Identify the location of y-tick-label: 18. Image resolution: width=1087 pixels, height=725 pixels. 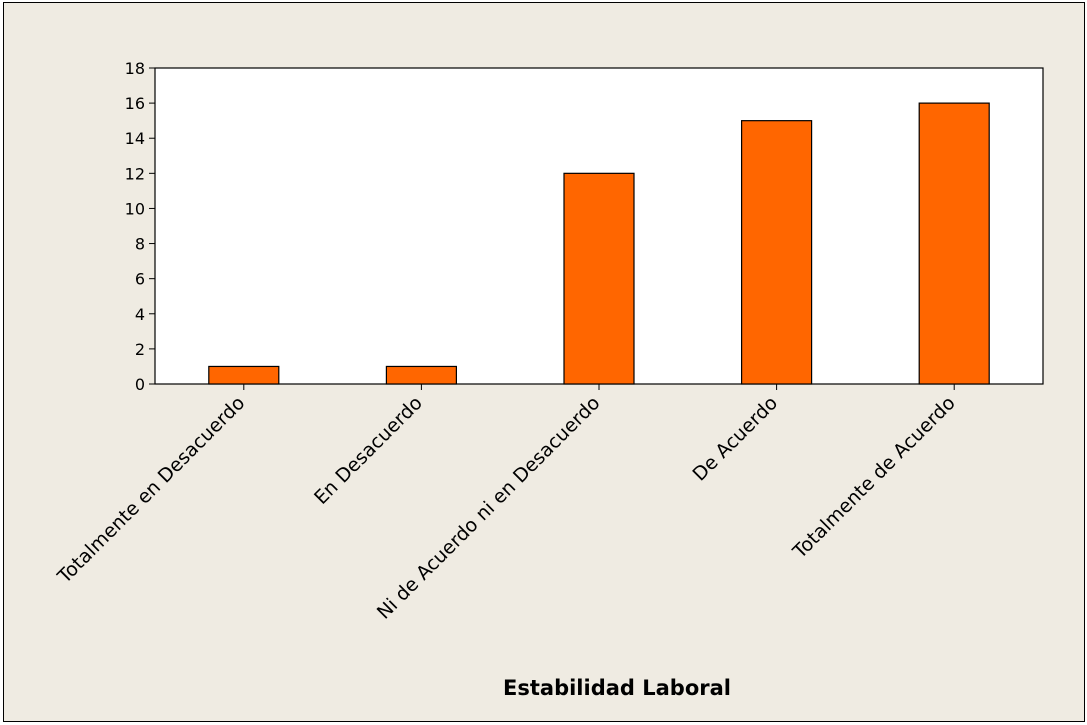
(135, 68).